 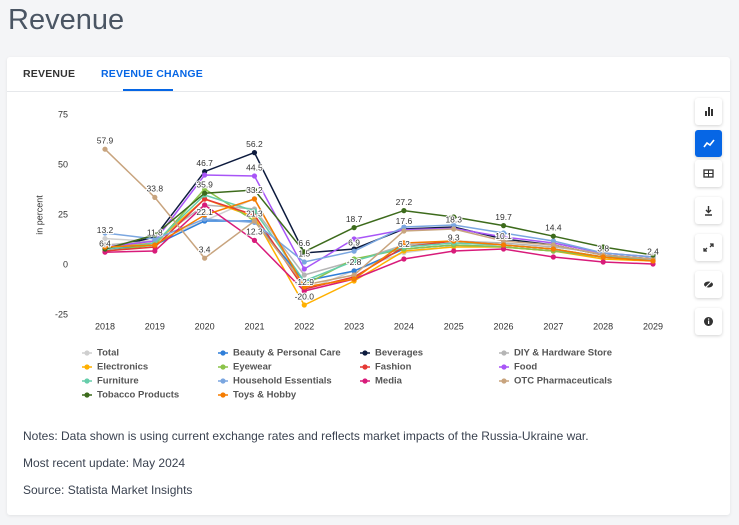 I want to click on data-label: 3.8, so click(x=603, y=249).